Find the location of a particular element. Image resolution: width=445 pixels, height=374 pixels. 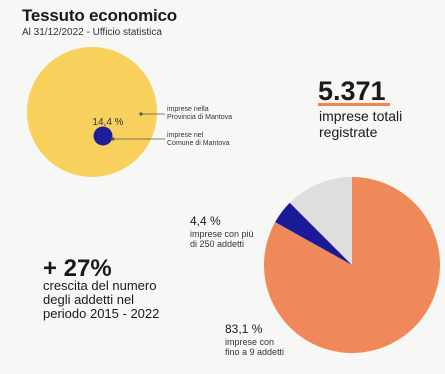

pie-small-value: 4,4 % is located at coordinates (205, 221).